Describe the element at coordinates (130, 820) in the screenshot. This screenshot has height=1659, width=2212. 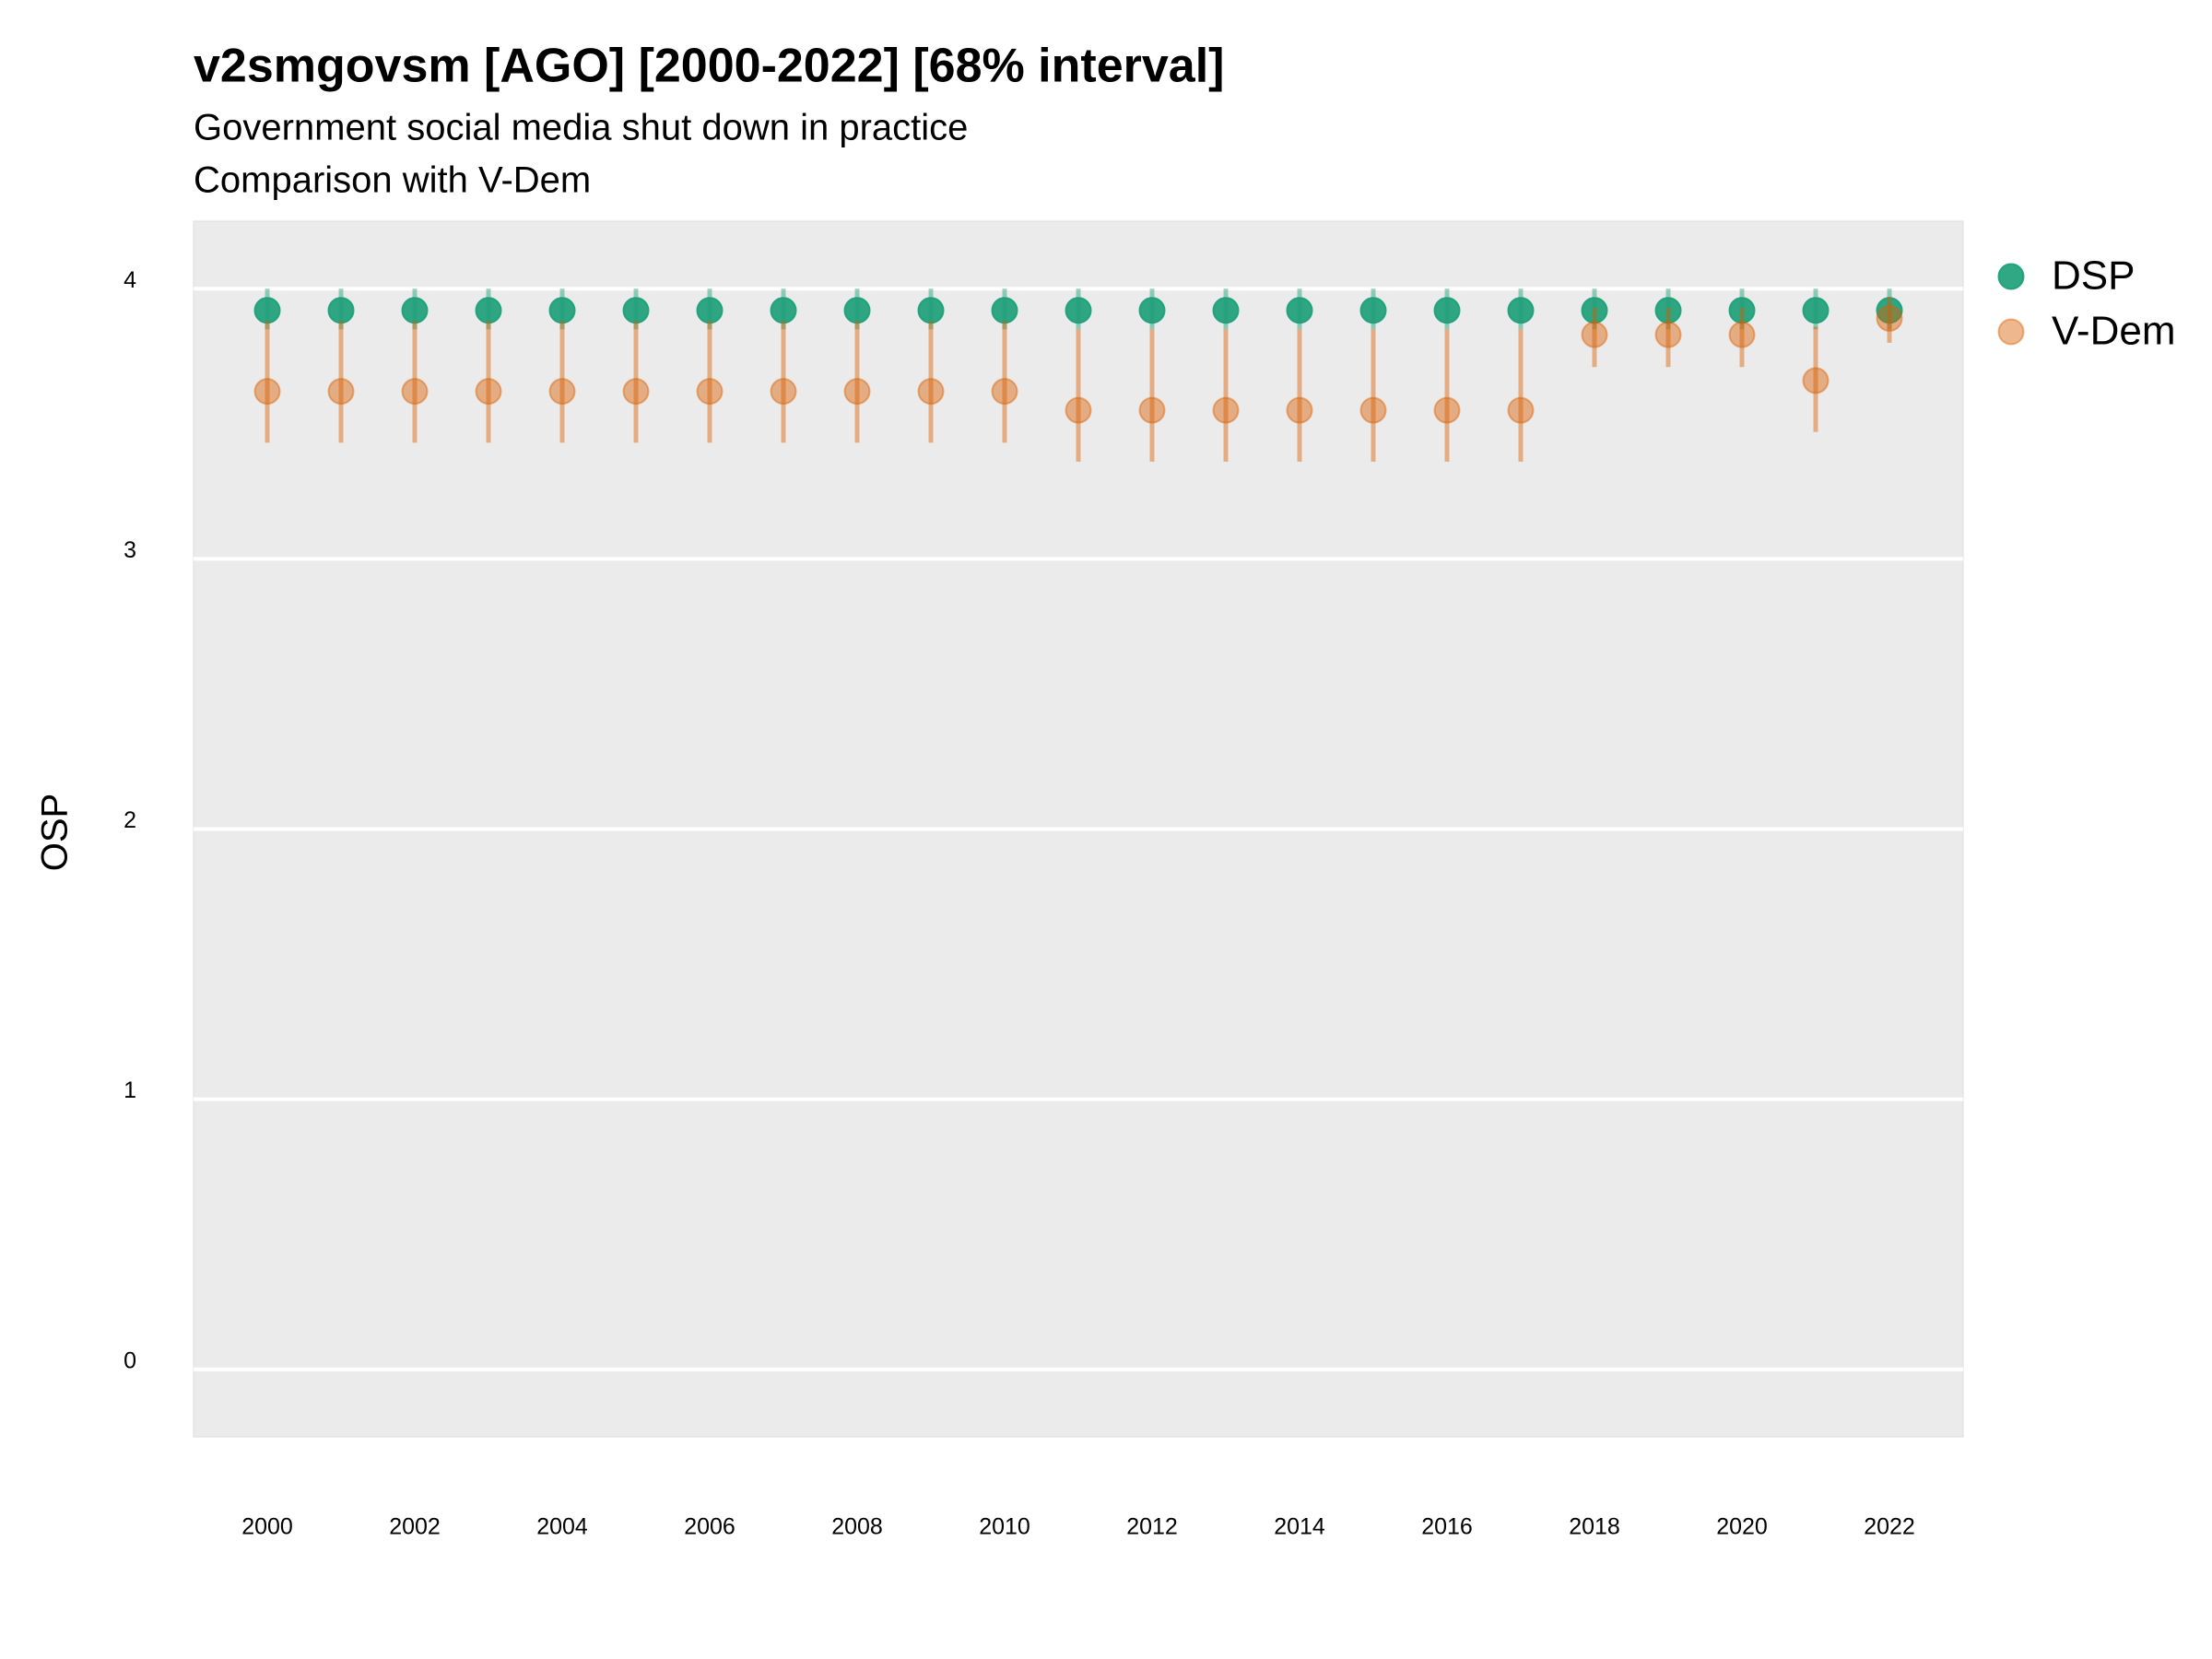
I see `y-tick-label: 2` at that location.